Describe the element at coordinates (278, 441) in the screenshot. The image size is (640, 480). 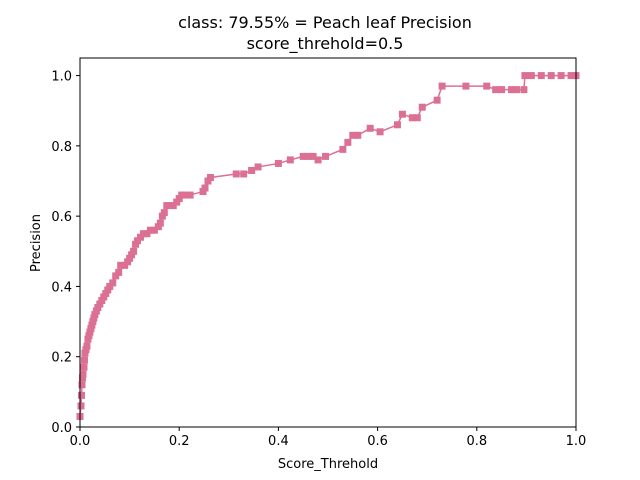
I see `x-tick-label: 0.4` at that location.